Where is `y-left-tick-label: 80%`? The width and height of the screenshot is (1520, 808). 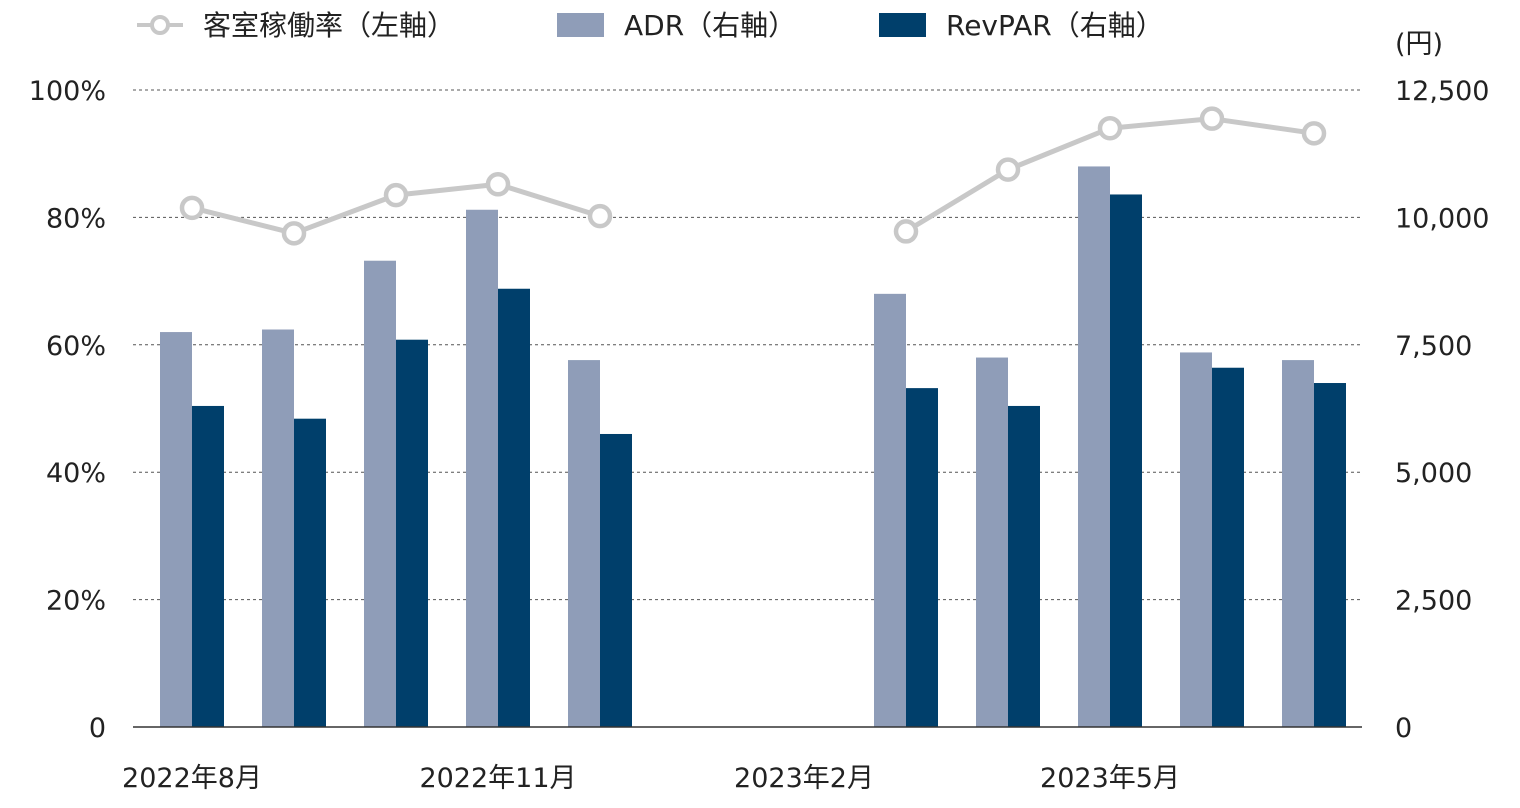
y-left-tick-label: 80% is located at coordinates (76, 218).